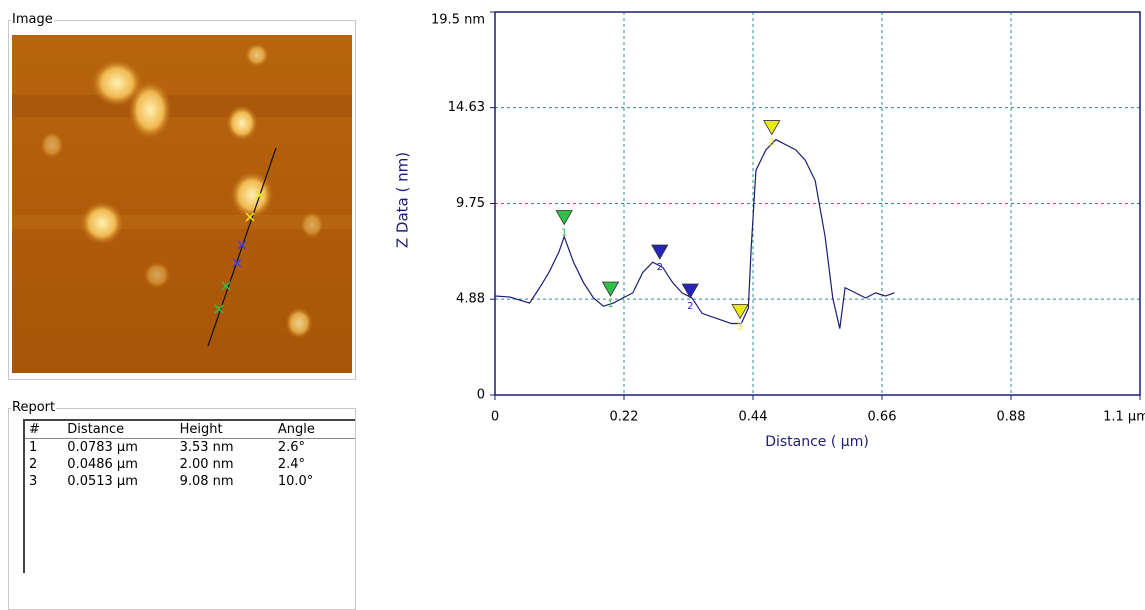 The image size is (1145, 610). Describe the element at coordinates (32, 19) in the screenshot. I see `group-title: Image` at that location.